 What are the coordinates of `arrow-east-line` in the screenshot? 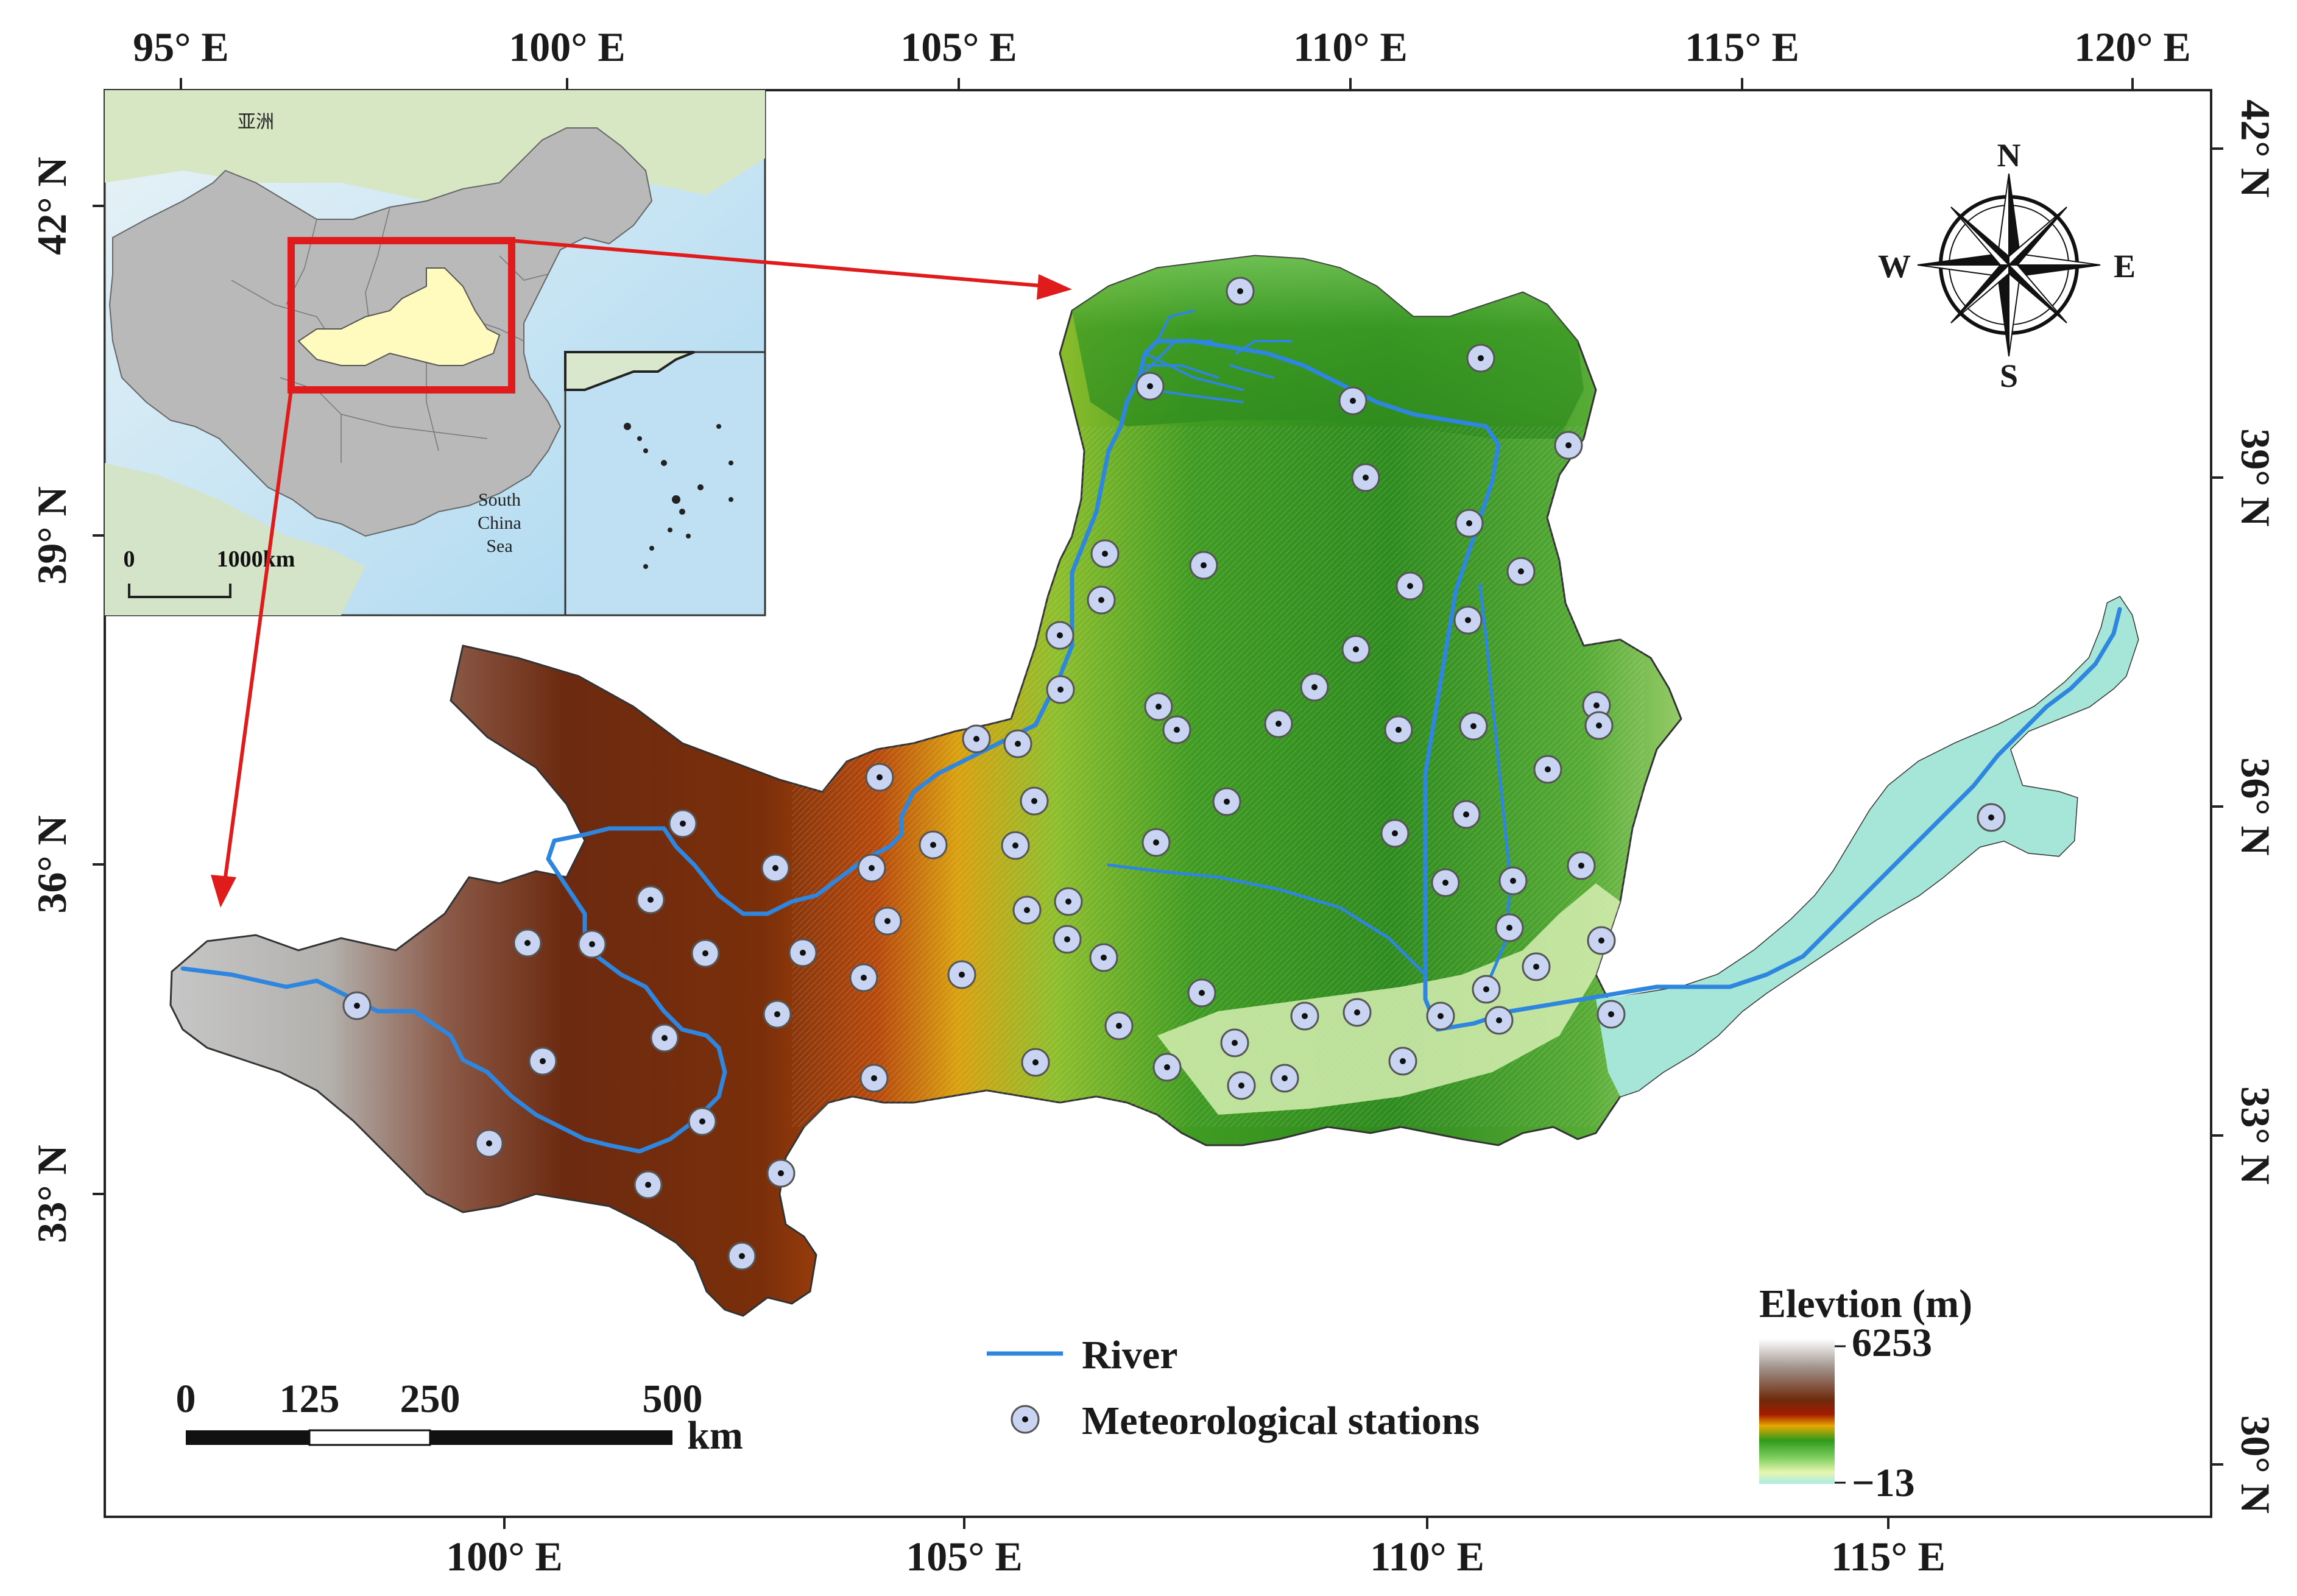 It's located at (779, 263).